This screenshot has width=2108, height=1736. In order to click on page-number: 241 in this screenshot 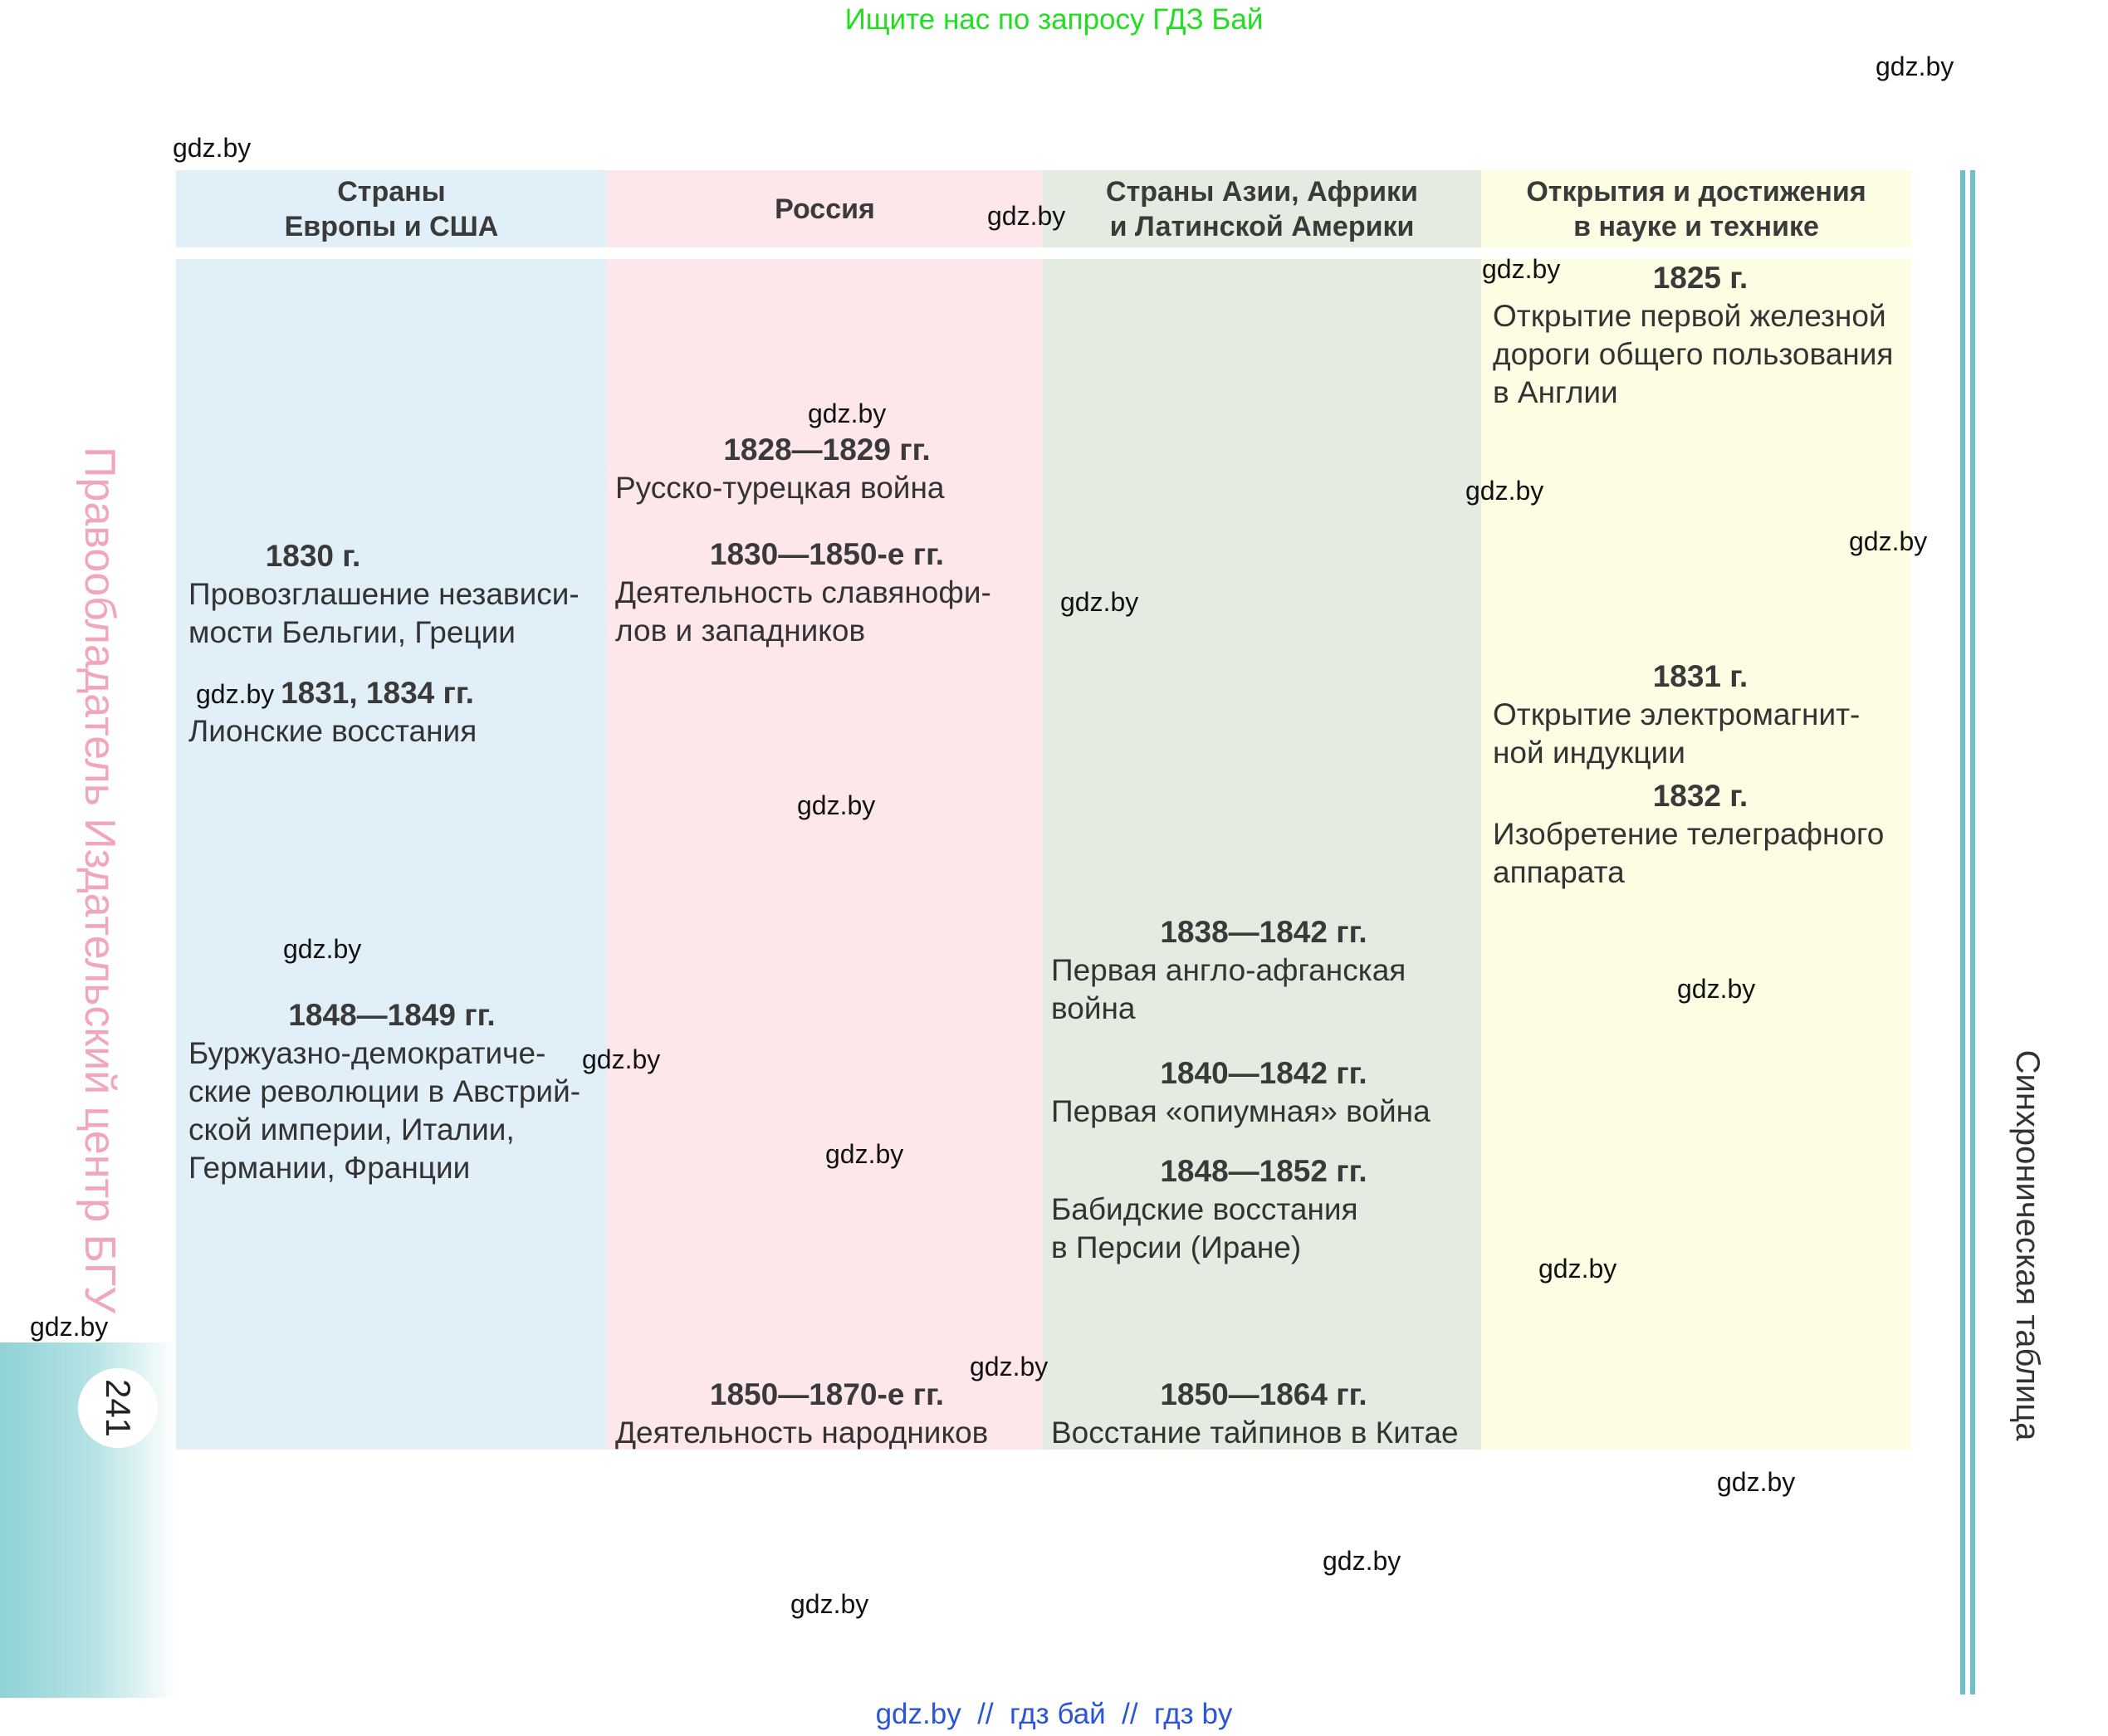, I will do `click(118, 1408)`.